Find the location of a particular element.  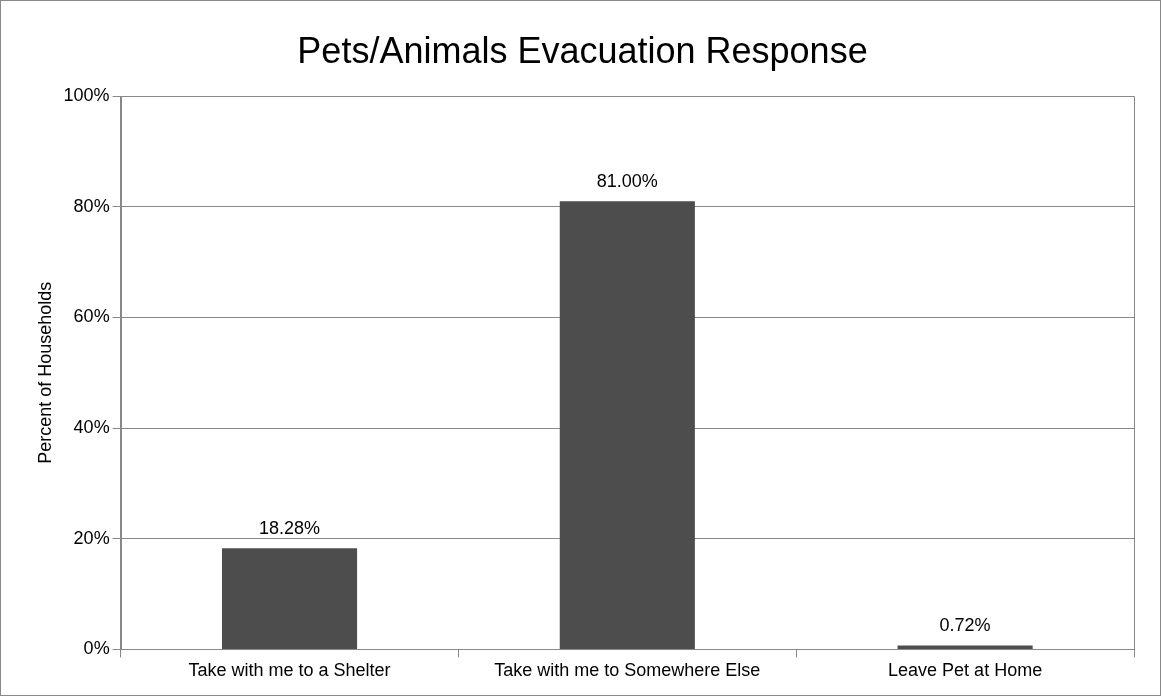

chart-title: Pets/Animals Evacuation Response is located at coordinates (582, 50).